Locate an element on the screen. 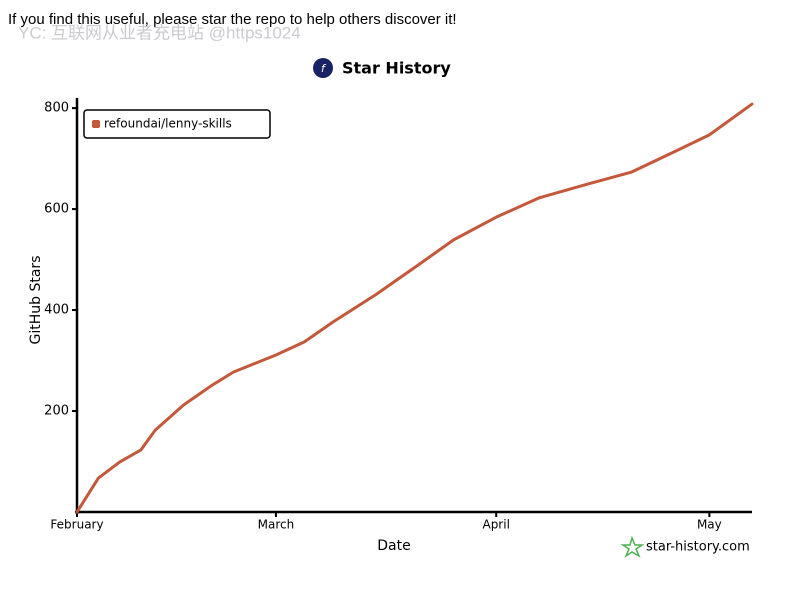 This screenshot has width=800, height=598. y-tick-label: 600 is located at coordinates (56, 209).